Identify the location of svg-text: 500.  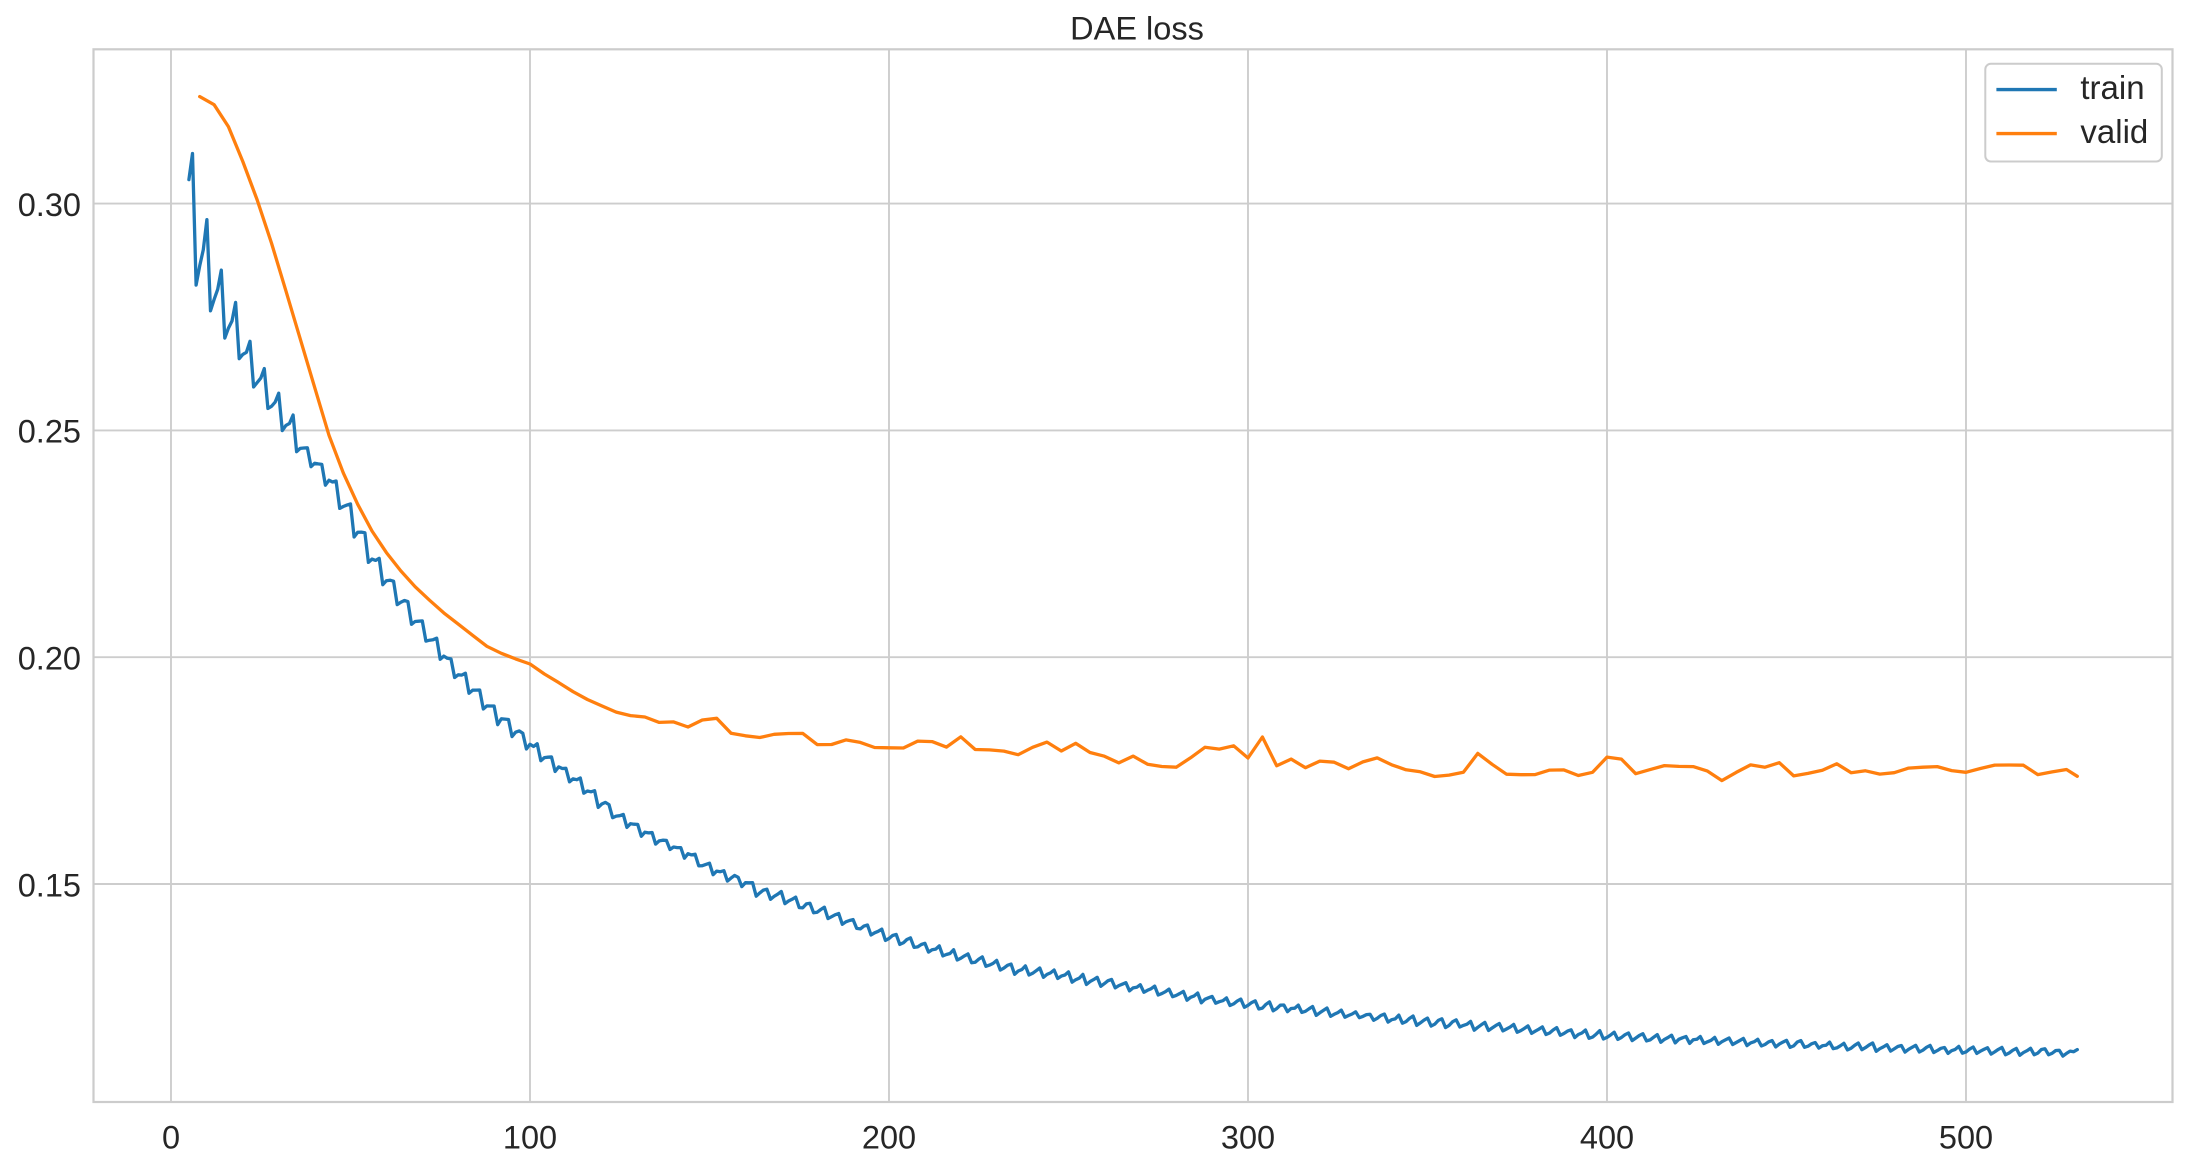
(1966, 1138).